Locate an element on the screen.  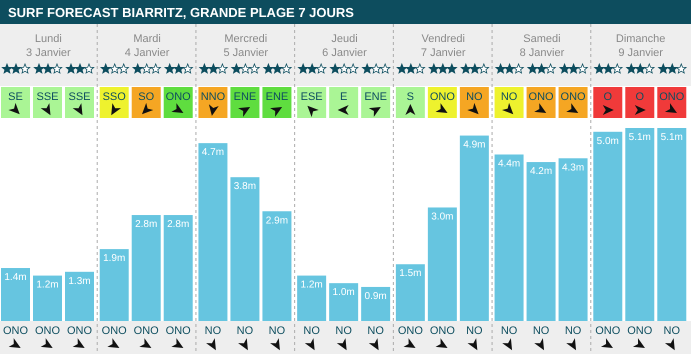
text: Mercredi 5 Janvier is located at coordinates (245, 46).